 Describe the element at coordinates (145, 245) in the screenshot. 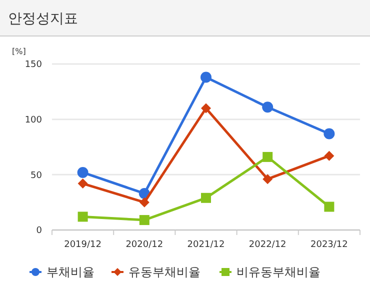

I see `x-tick-label: 2020/12` at that location.